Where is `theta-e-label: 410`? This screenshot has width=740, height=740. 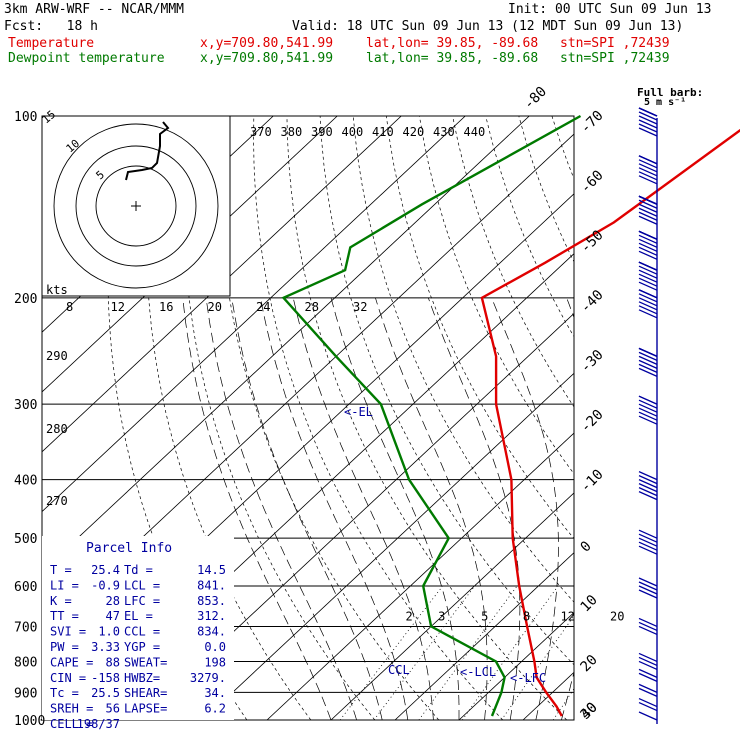
theta-e-label: 410 is located at coordinates (383, 132).